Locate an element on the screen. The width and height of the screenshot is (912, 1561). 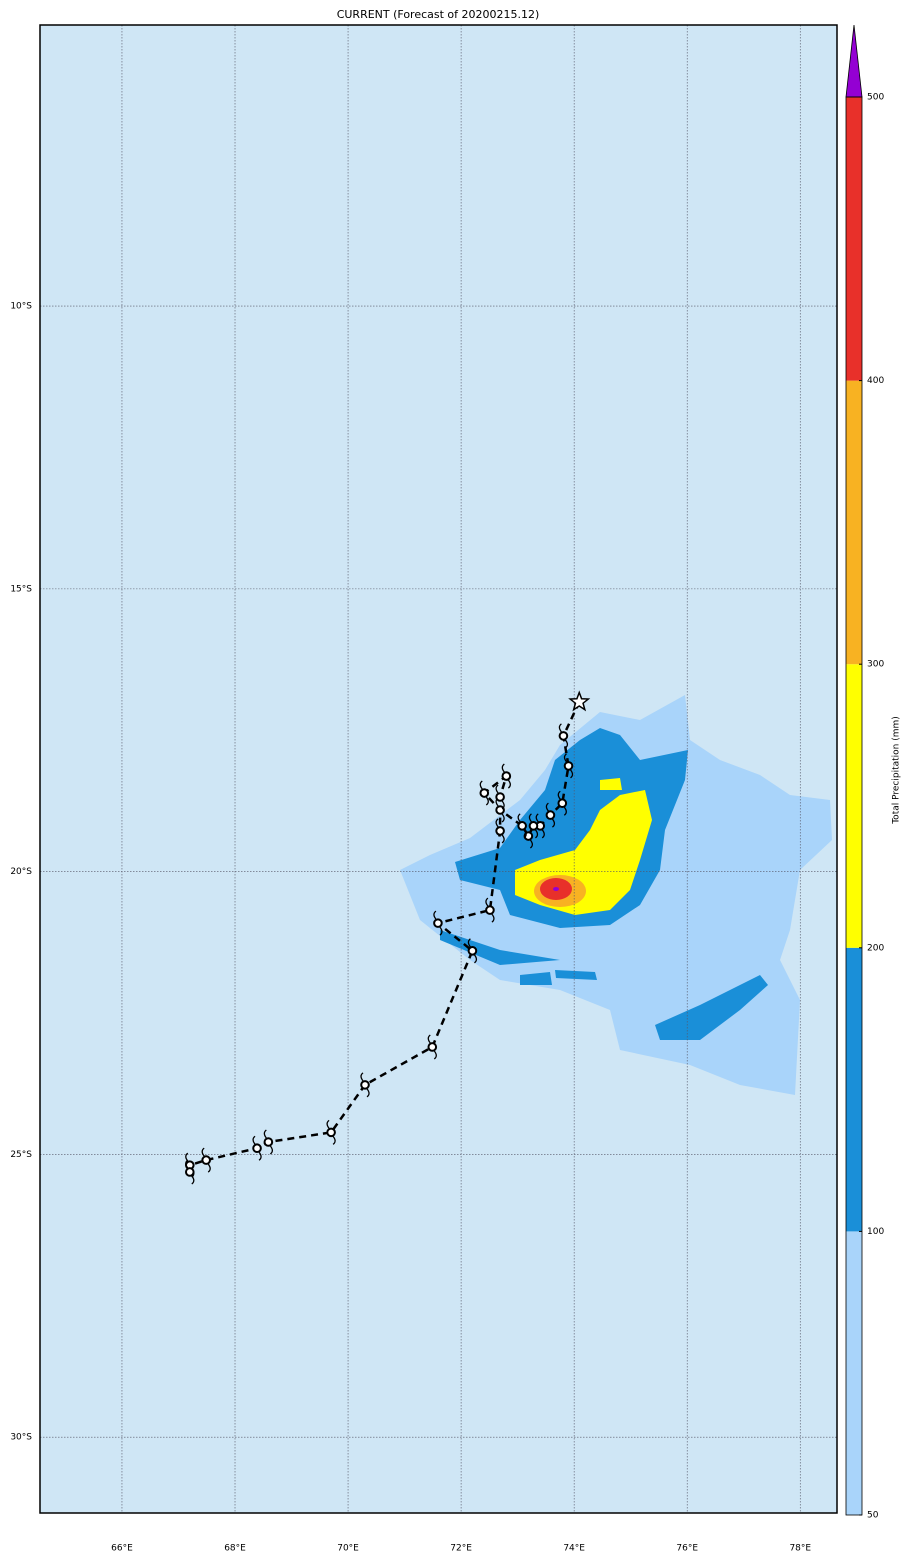
y-tick-label: 10°S is located at coordinates (21, 307).